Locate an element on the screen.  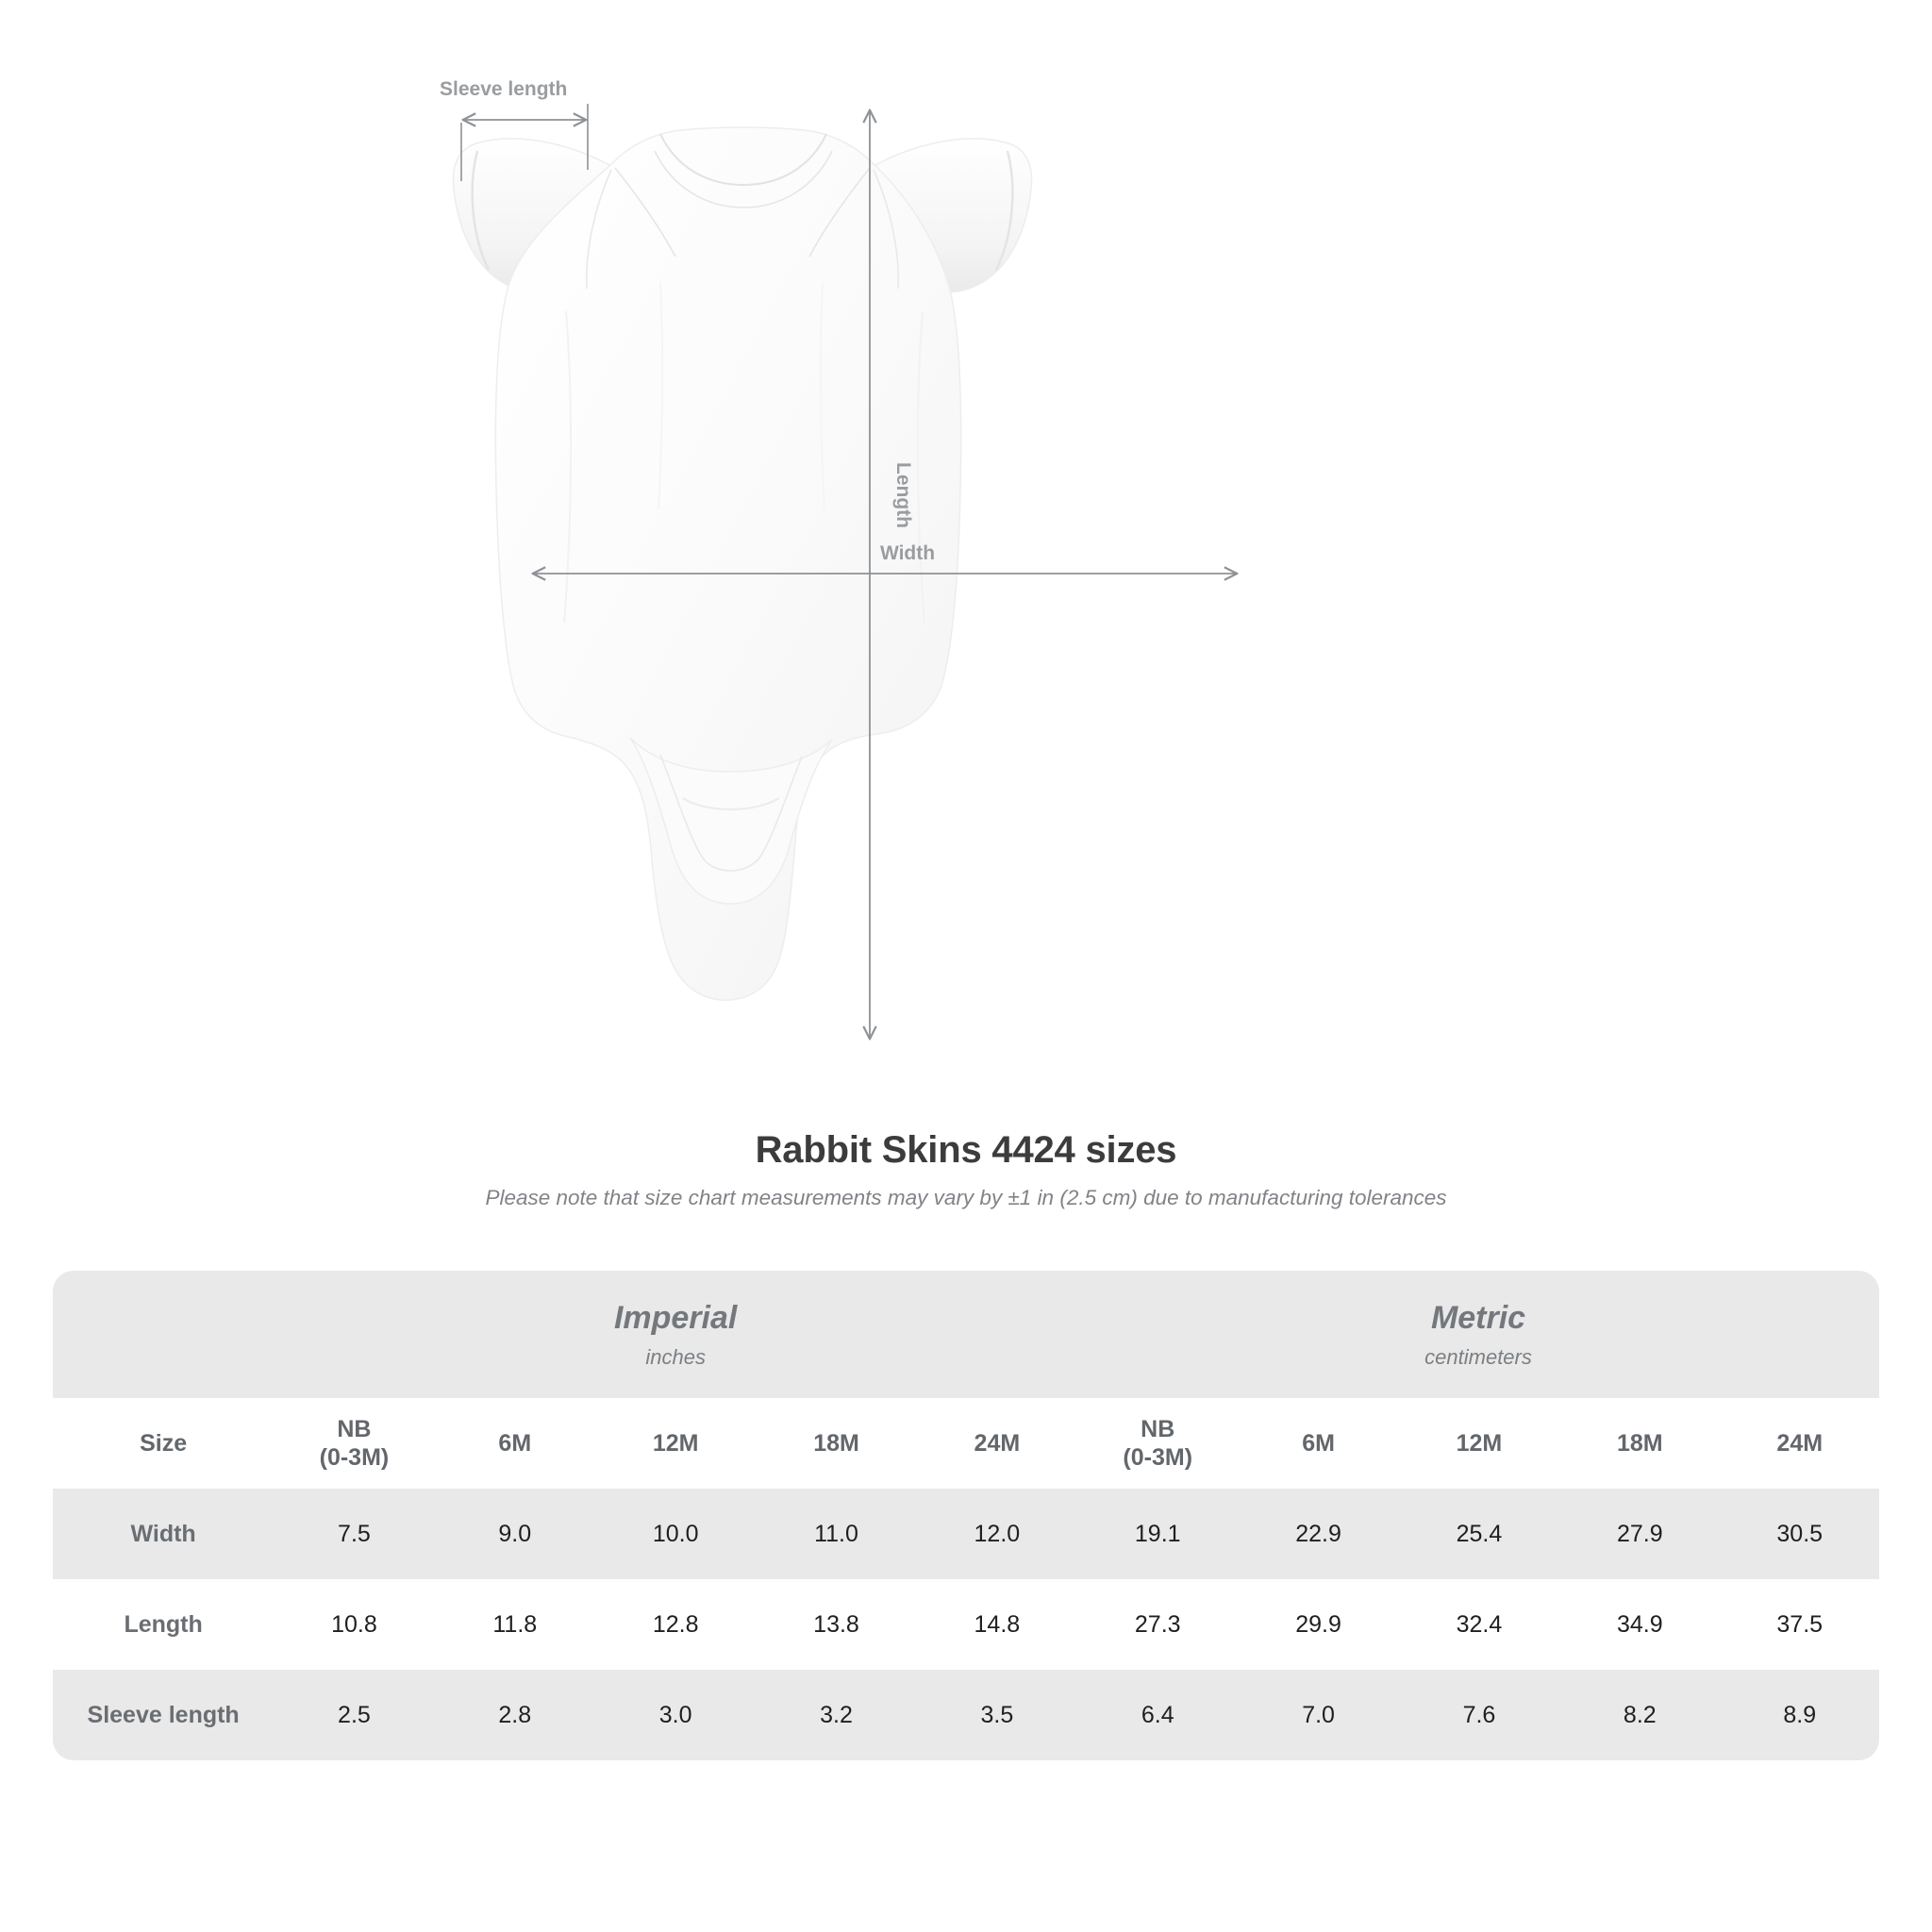
cell-length-imperial-18m: 13.8 is located at coordinates (837, 1625).